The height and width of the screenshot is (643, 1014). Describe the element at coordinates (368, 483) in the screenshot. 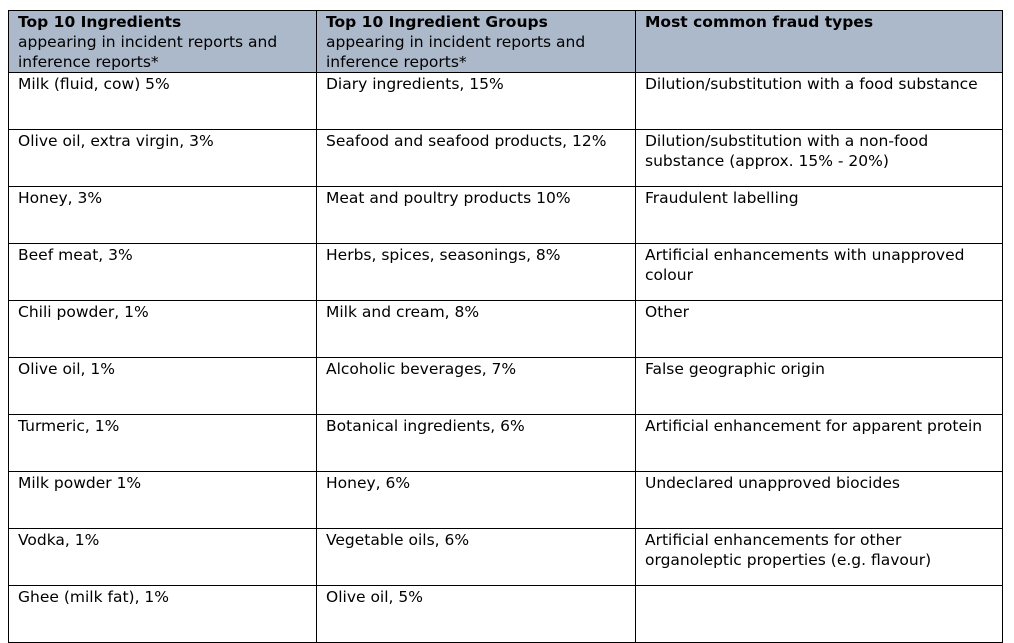

I see `cell-text: Honey, 6%` at that location.